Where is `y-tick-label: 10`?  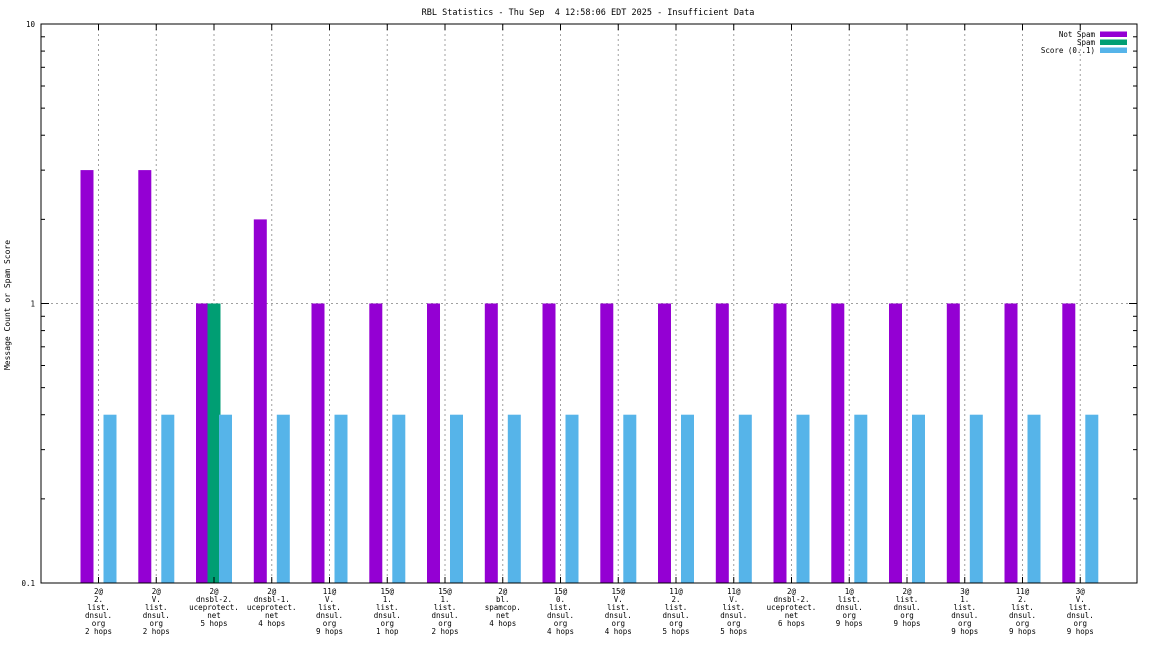
y-tick-label: 10 is located at coordinates (31, 24).